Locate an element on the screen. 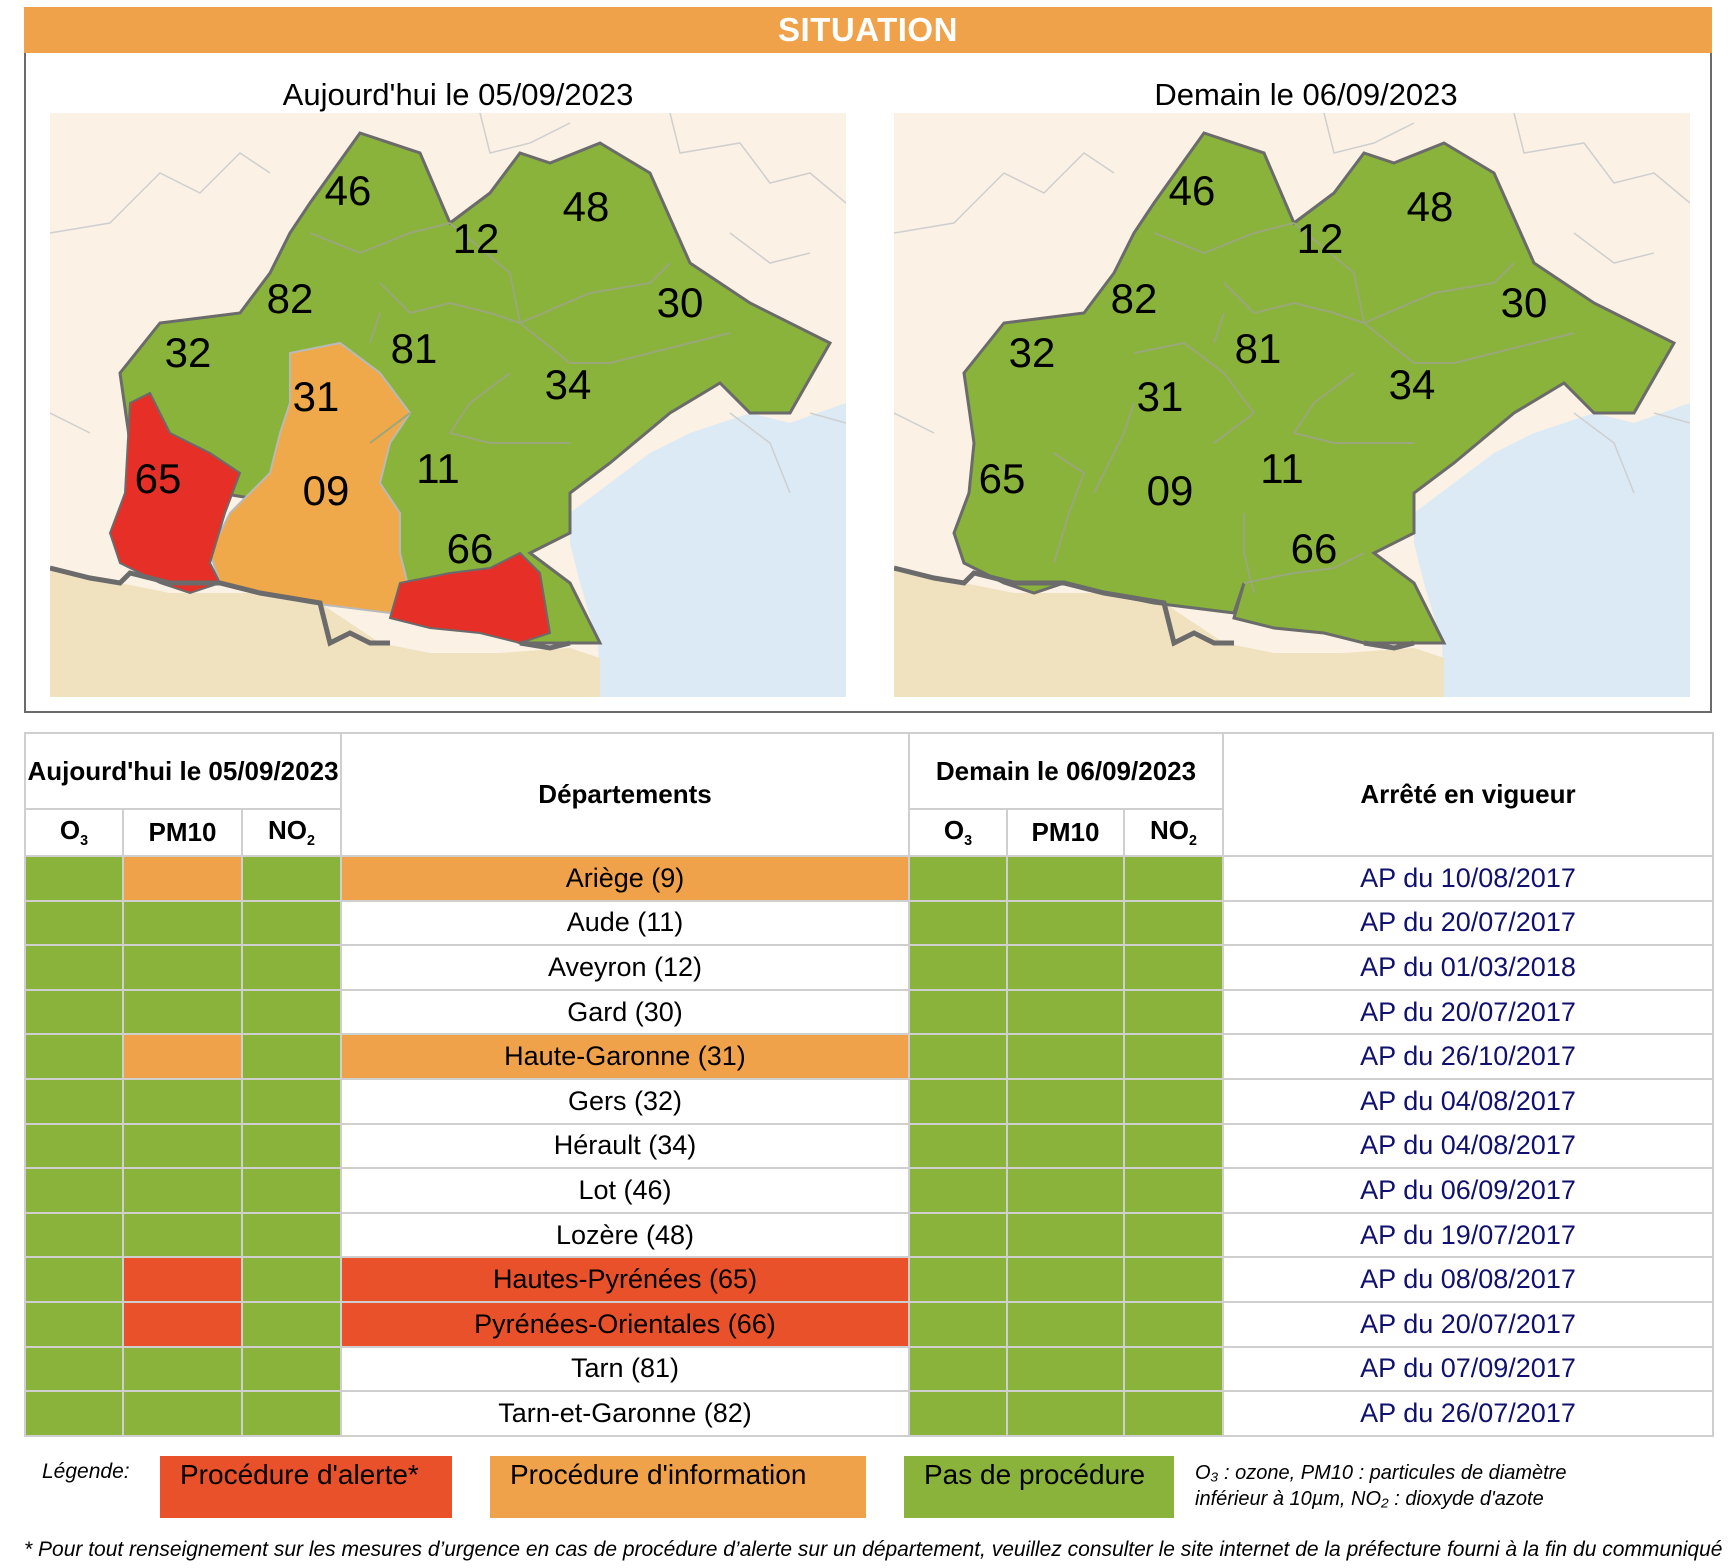 The width and height of the screenshot is (1734, 1568). map-title-tomorrow: Demain le 06/09/2023 is located at coordinates (1306, 94).